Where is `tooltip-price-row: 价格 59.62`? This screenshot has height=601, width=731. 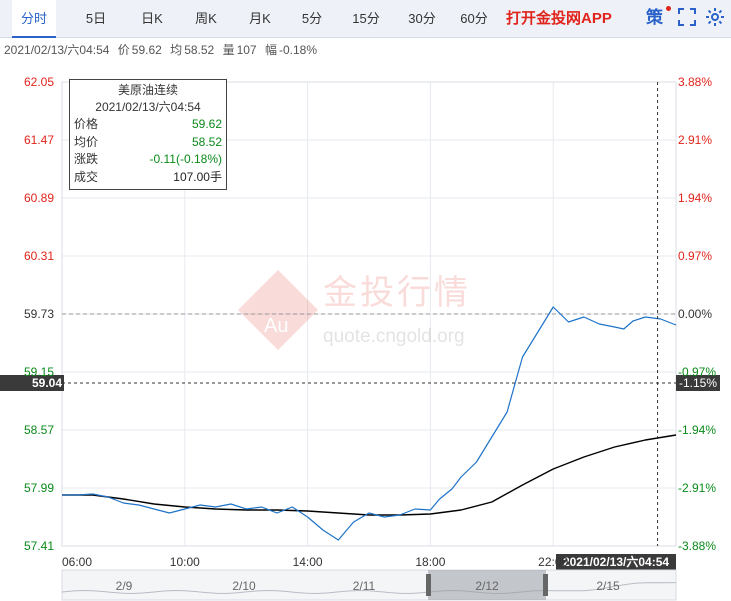 tooltip-price-row: 价格 59.62 is located at coordinates (148, 125).